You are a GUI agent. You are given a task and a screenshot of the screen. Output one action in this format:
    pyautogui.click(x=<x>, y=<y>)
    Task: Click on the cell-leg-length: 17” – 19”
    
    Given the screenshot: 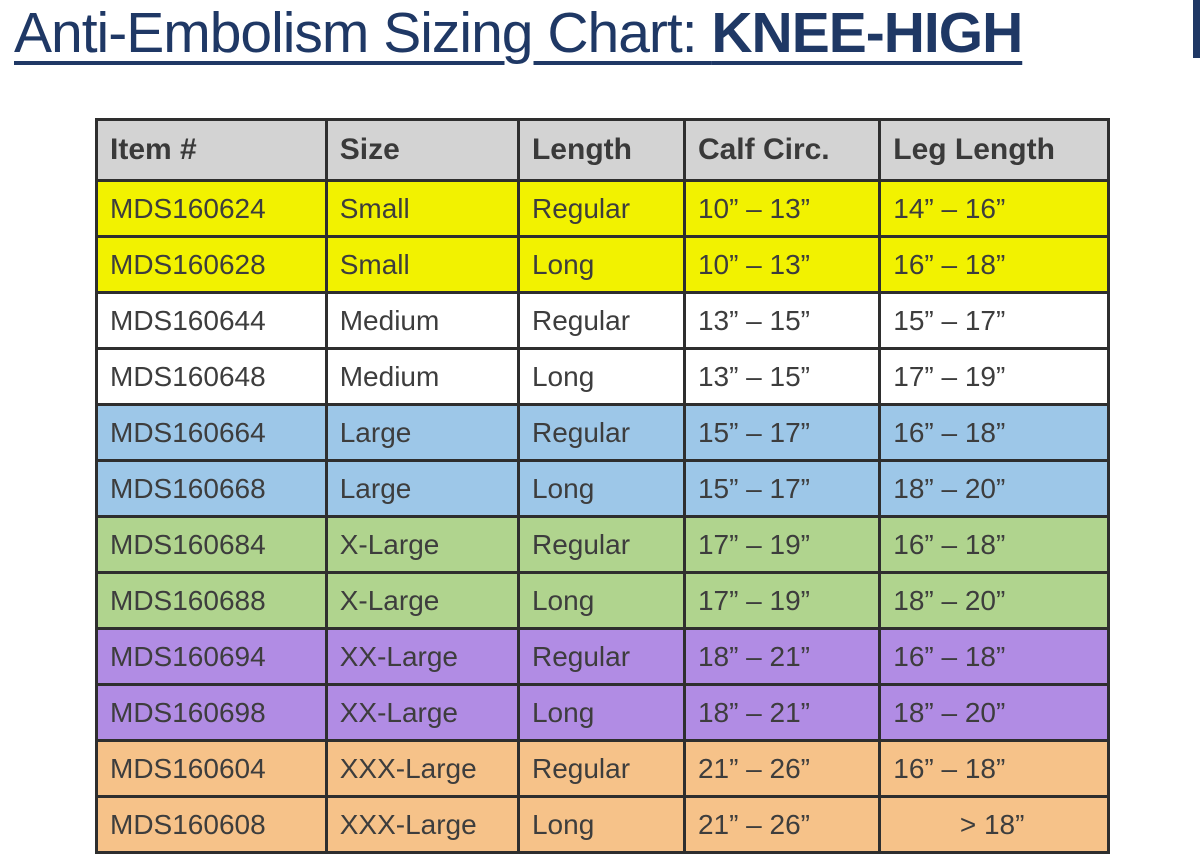 What is the action you would take?
    pyautogui.click(x=994, y=376)
    